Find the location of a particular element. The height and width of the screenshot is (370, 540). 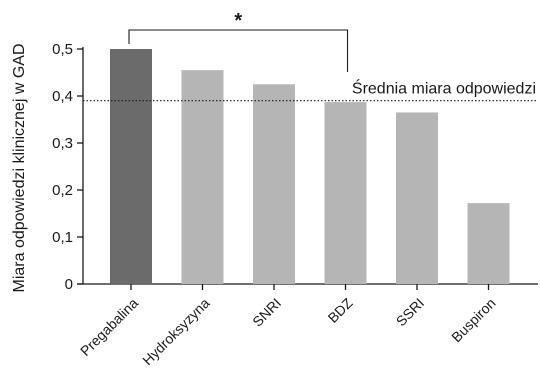

significance-bracket is located at coordinates (238, 50).